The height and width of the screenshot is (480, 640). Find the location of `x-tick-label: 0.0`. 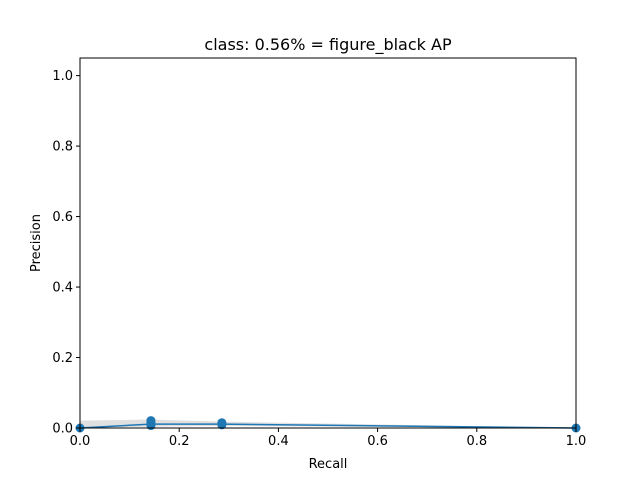

x-tick-label: 0.0 is located at coordinates (80, 441).